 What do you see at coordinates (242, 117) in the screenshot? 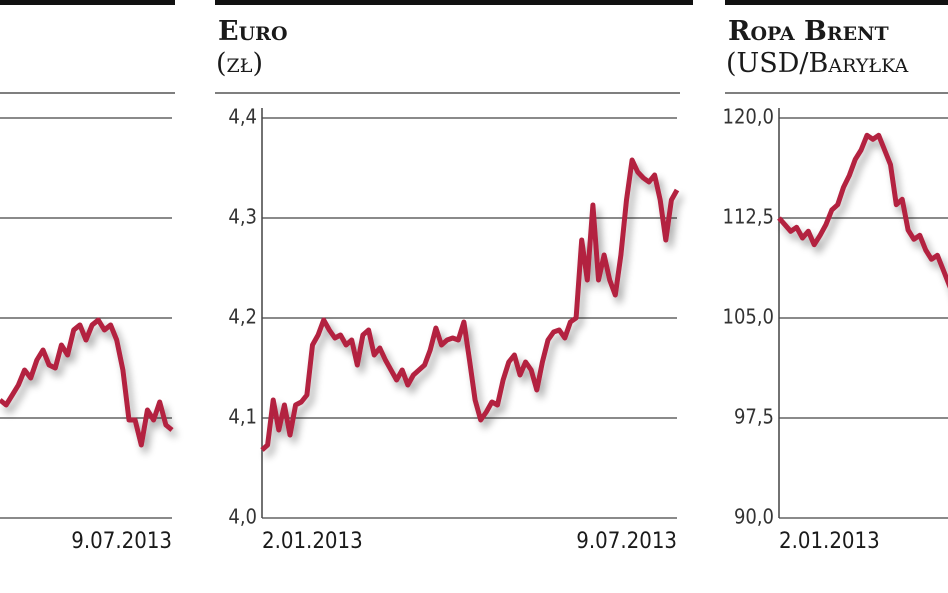
I see `y-tick-label: 4,4` at bounding box center [242, 117].